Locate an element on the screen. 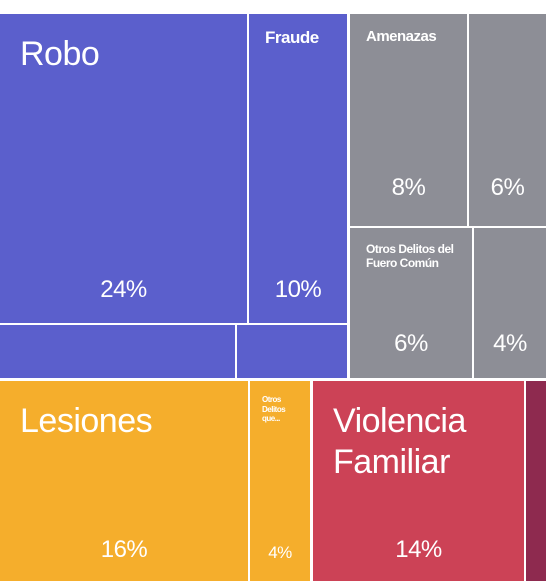 This screenshot has width=546, height=581. tile-label: Violencia Familiar is located at coordinates (399, 441).